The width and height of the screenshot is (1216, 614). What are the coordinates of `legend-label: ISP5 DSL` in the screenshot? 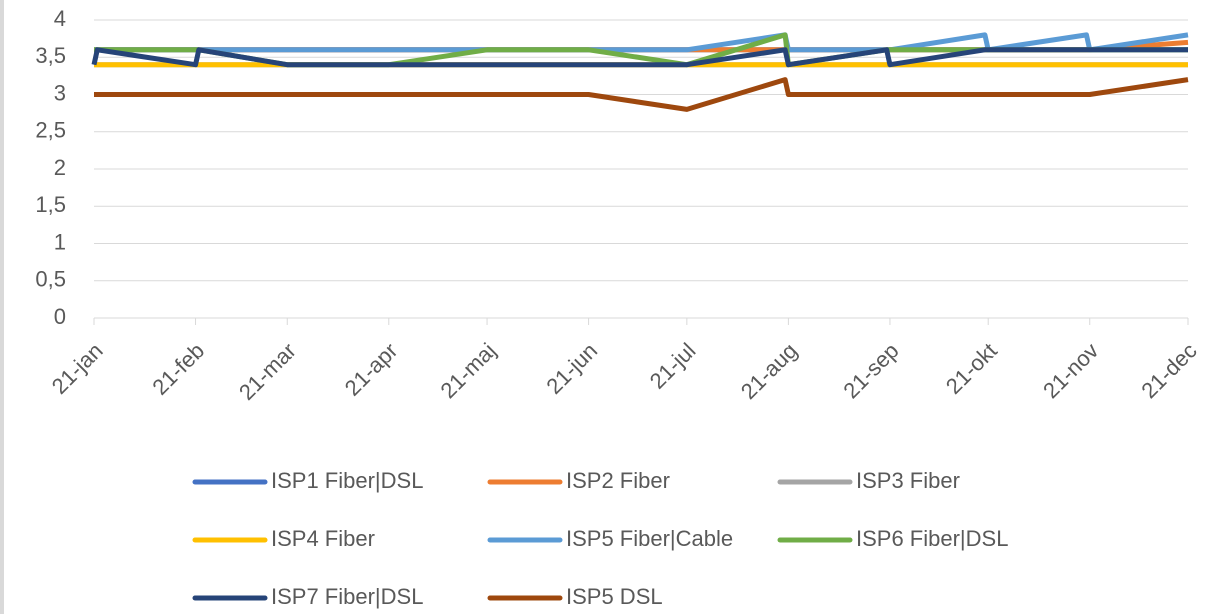 It's located at (614, 596).